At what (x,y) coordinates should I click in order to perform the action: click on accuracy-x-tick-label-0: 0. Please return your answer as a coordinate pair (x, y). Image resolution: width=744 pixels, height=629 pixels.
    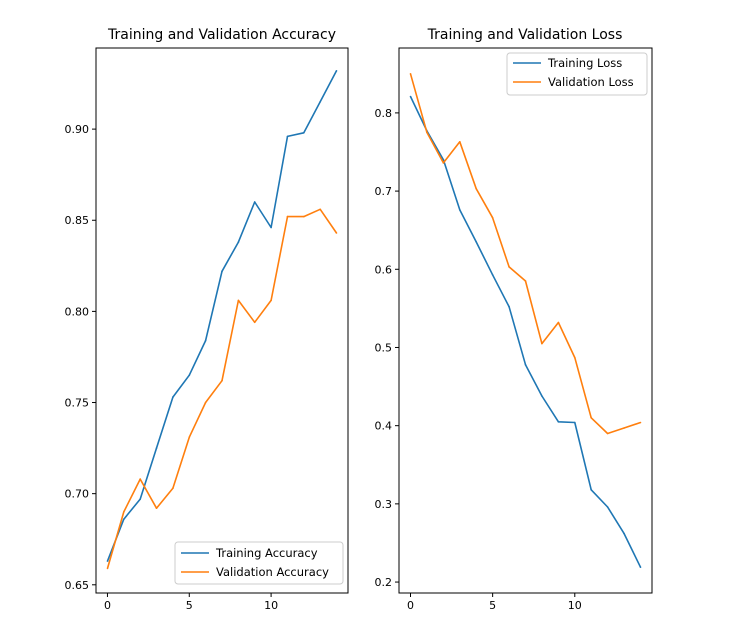
    Looking at the image, I should click on (107, 605).